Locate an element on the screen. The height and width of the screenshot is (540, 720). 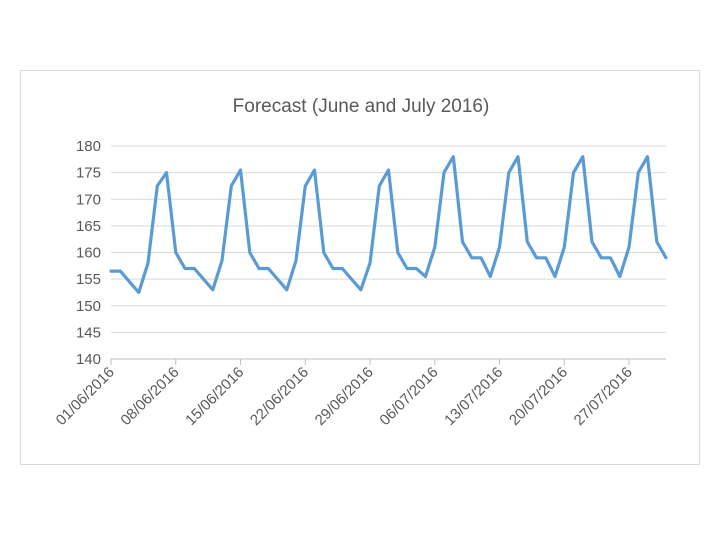
x-tick-label: 29/06/2016 is located at coordinates (344, 396).